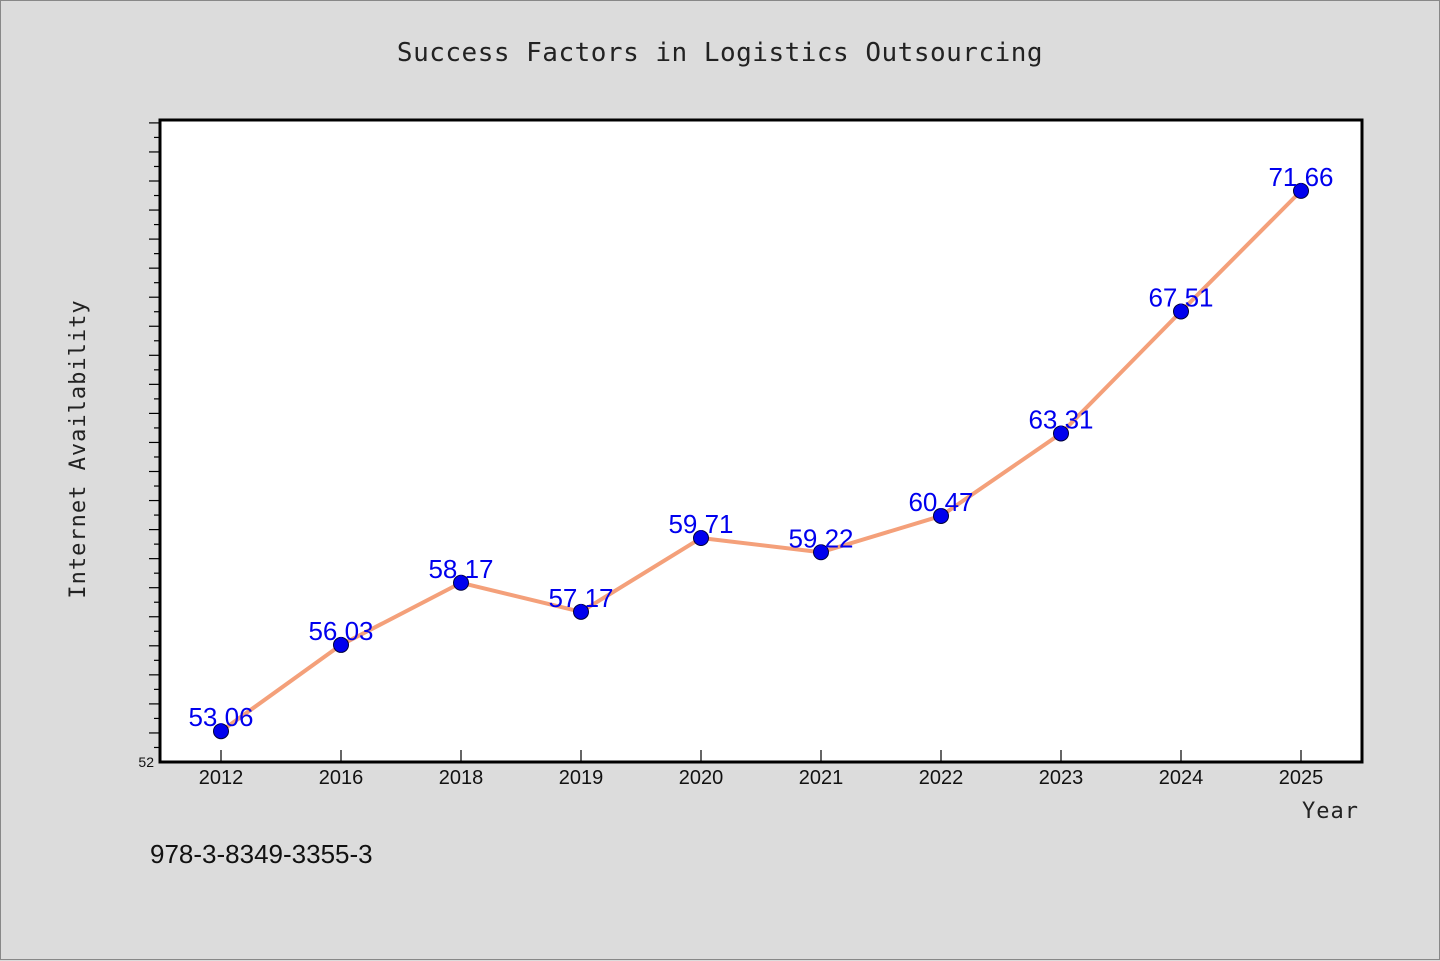 Image resolution: width=1440 pixels, height=961 pixels. I want to click on x-tick-label: 2023, so click(1061, 778).